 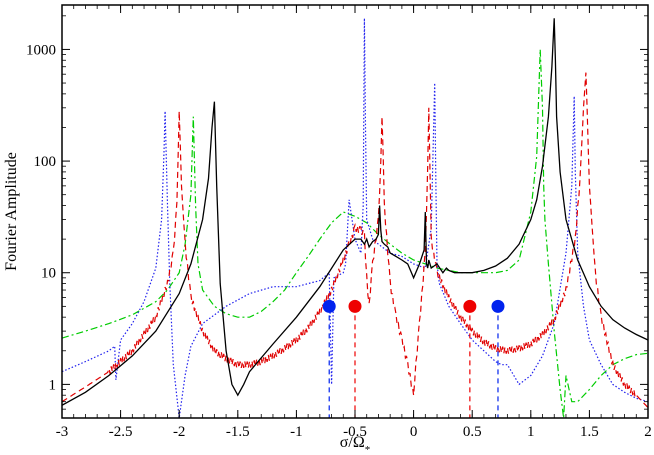 I want to click on x-tick-label: 1.5, so click(x=589, y=432).